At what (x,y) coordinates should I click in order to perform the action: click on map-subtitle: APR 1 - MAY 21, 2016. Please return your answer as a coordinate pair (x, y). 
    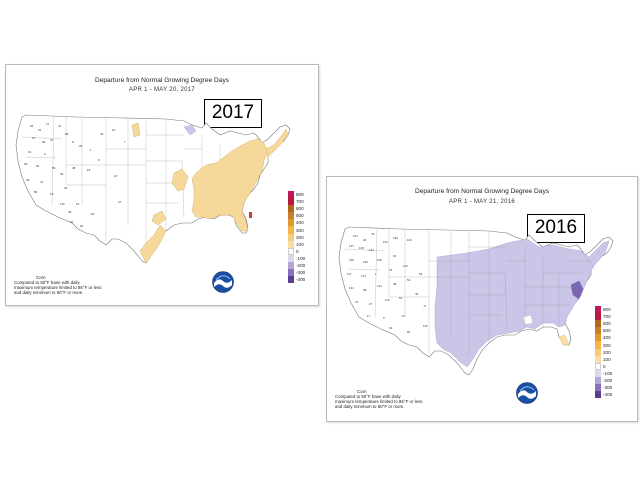
    Looking at the image, I should click on (482, 202).